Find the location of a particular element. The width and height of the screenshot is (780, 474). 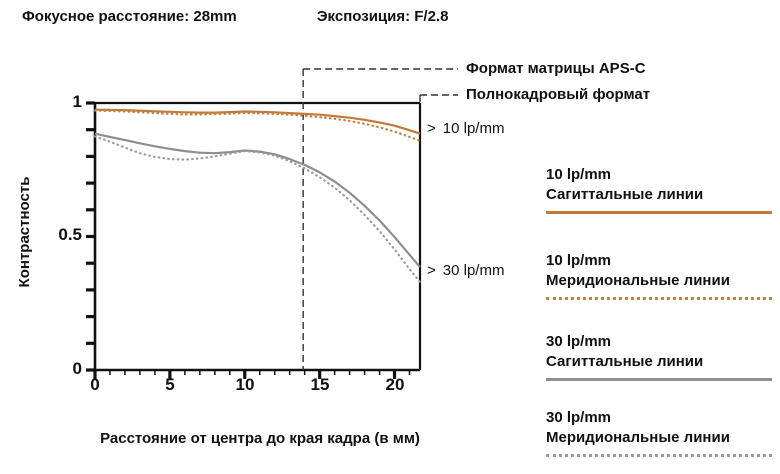

curve-label-10lpmm-text: 10 lp/mm is located at coordinates (473, 128).